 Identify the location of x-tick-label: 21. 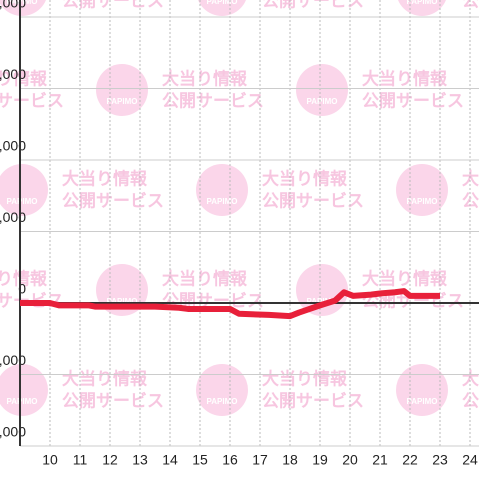
(380, 460).